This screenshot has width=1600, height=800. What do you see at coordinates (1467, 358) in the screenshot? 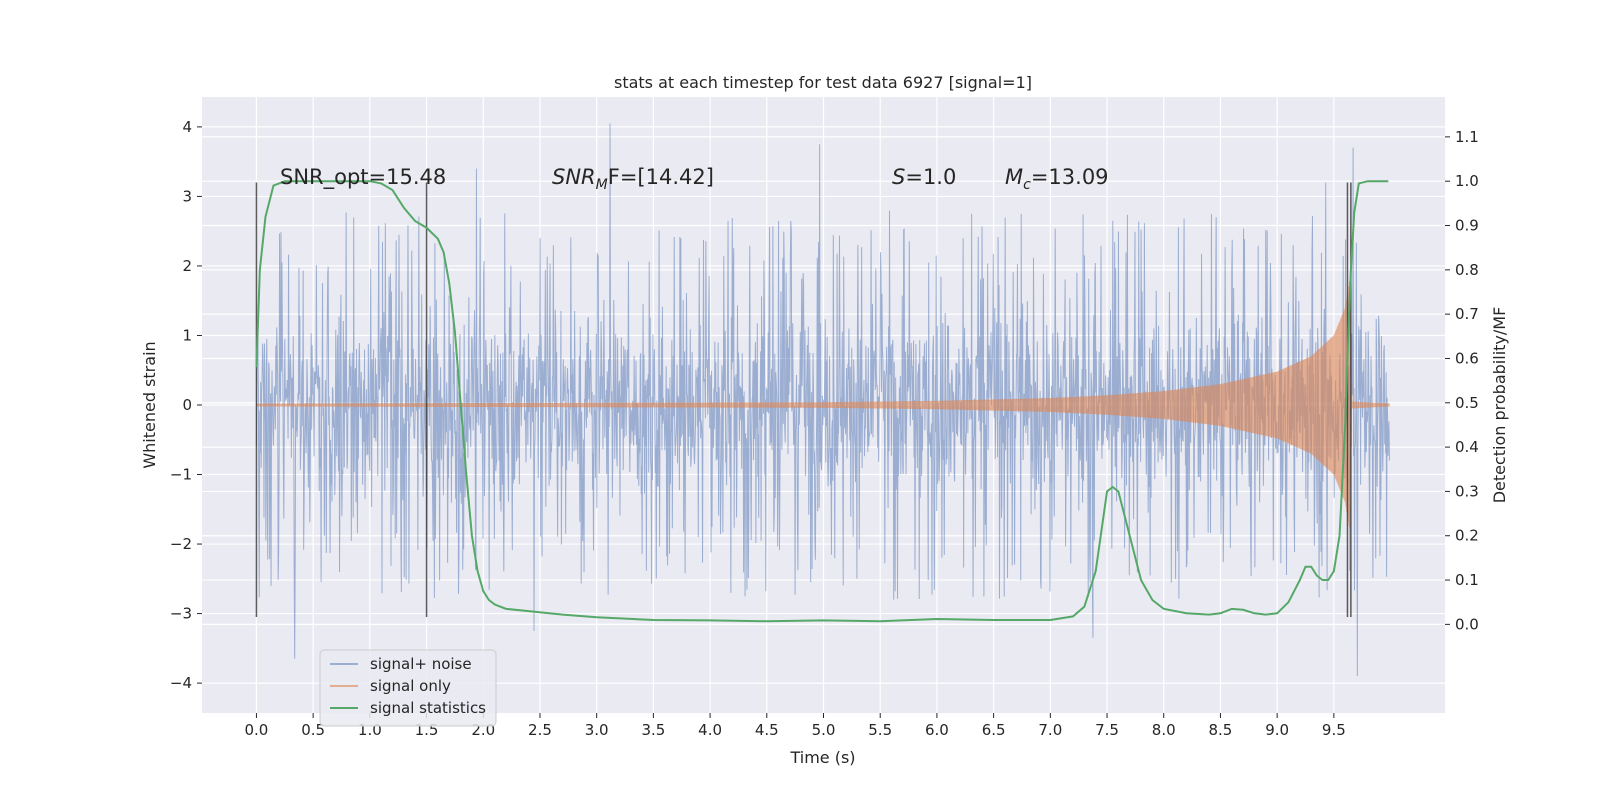
I see `y2-tick-label-5: 0.6` at bounding box center [1467, 358].